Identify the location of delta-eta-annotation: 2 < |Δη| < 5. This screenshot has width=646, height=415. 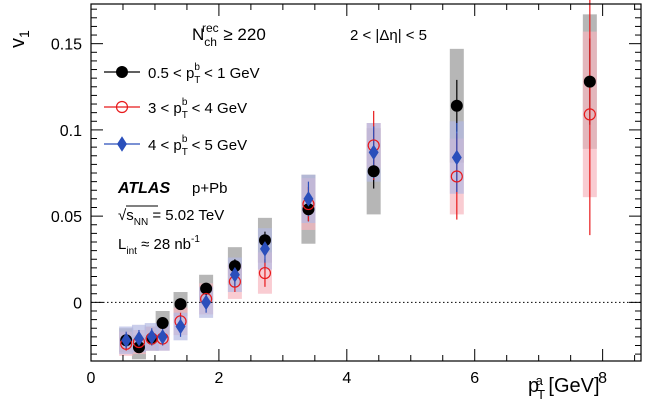
(388, 35).